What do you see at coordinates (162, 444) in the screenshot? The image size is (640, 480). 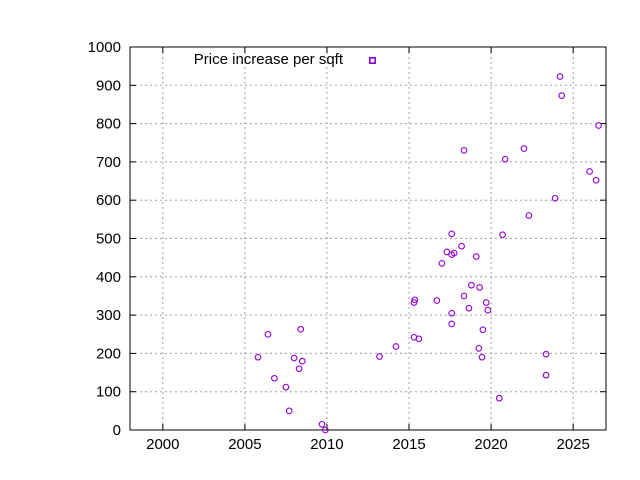 I see `x-tick-label: 2000` at bounding box center [162, 444].